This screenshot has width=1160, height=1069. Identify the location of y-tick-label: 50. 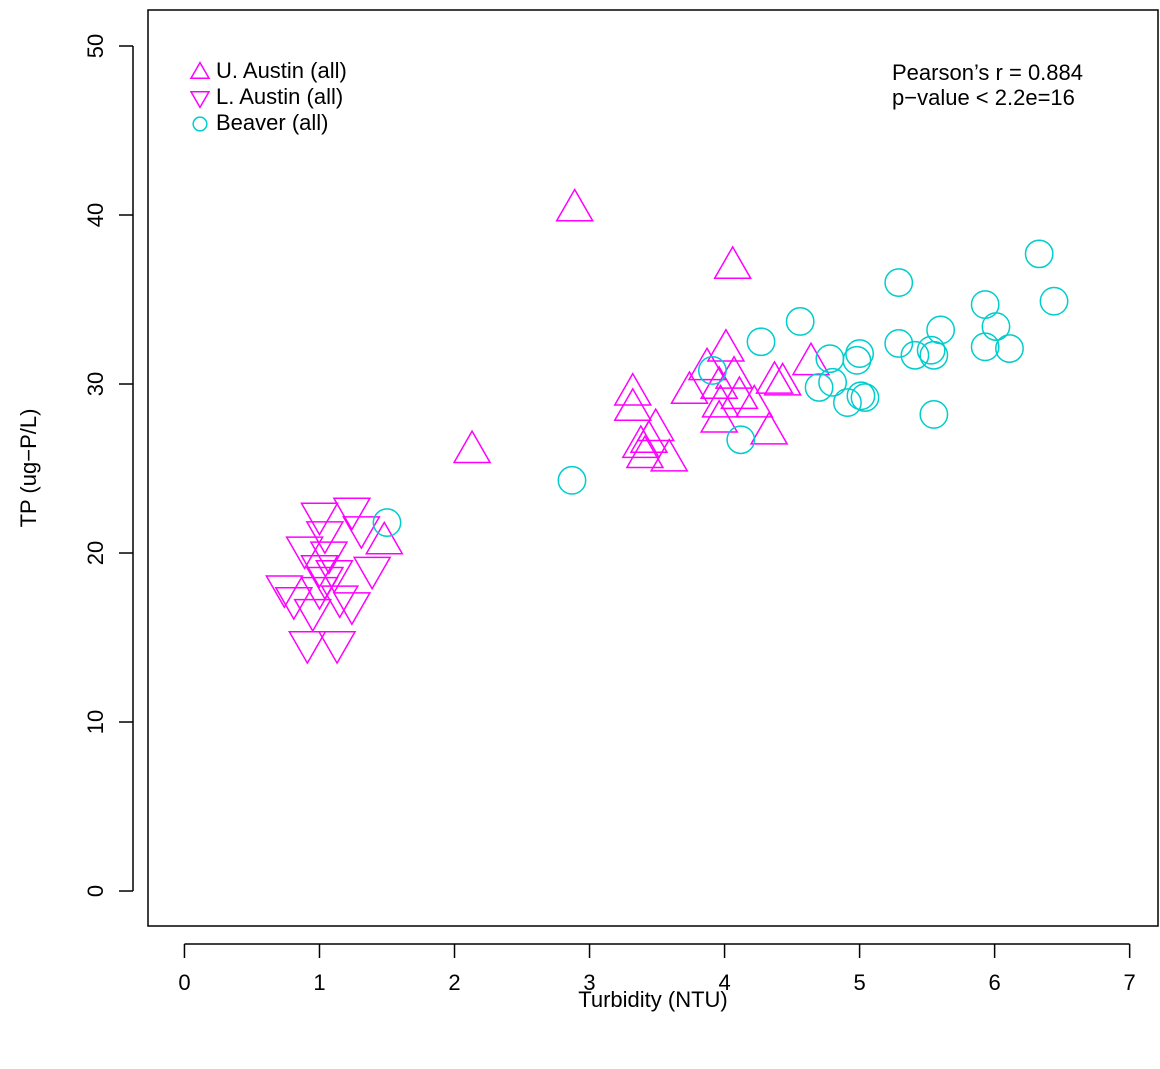
(95, 46).